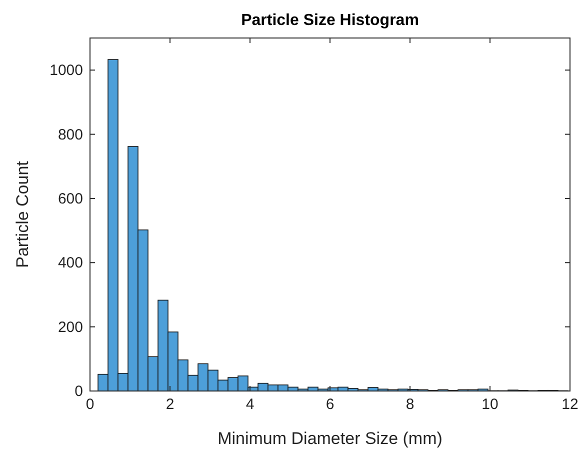 This screenshot has height=453, width=581. Describe the element at coordinates (70, 199) in the screenshot. I see `y-tick-label: 600` at that location.